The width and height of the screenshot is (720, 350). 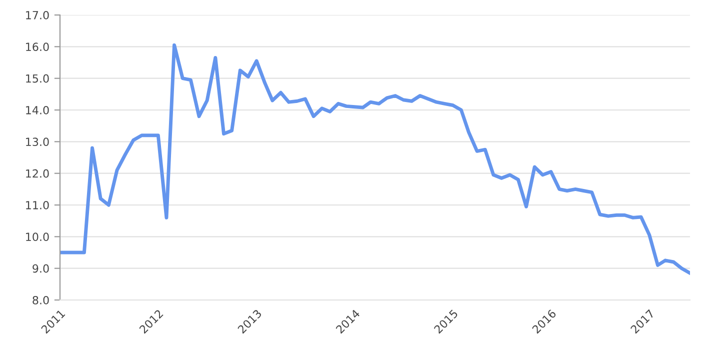 What do you see at coordinates (40, 268) in the screenshot?
I see `y-tick-label: 9.0` at bounding box center [40, 268].